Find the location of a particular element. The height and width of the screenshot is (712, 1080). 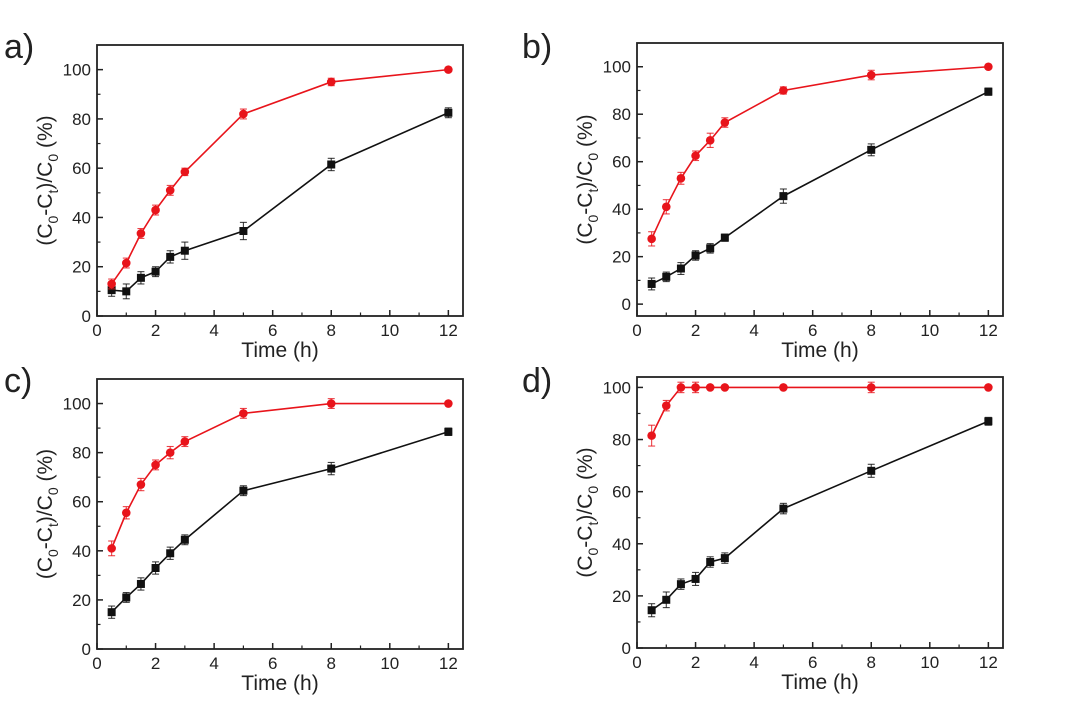

y-axis-title-subscript: t is located at coordinates (593, 191).